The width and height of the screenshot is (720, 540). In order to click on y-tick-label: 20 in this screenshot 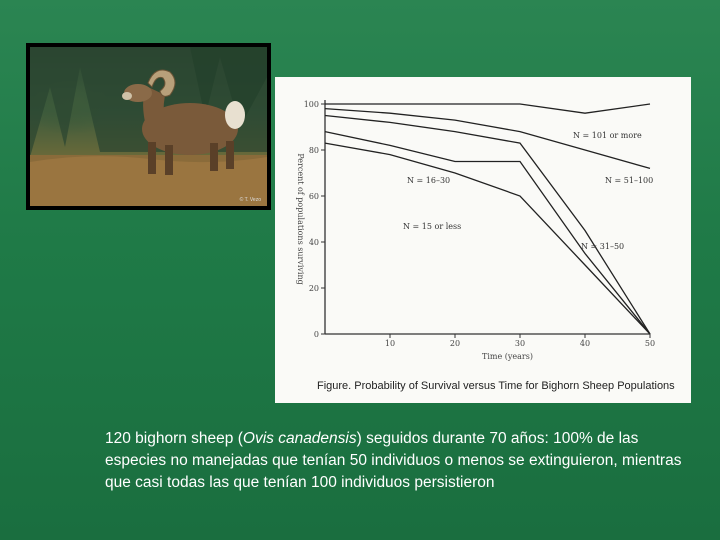, I will do `click(314, 288)`.